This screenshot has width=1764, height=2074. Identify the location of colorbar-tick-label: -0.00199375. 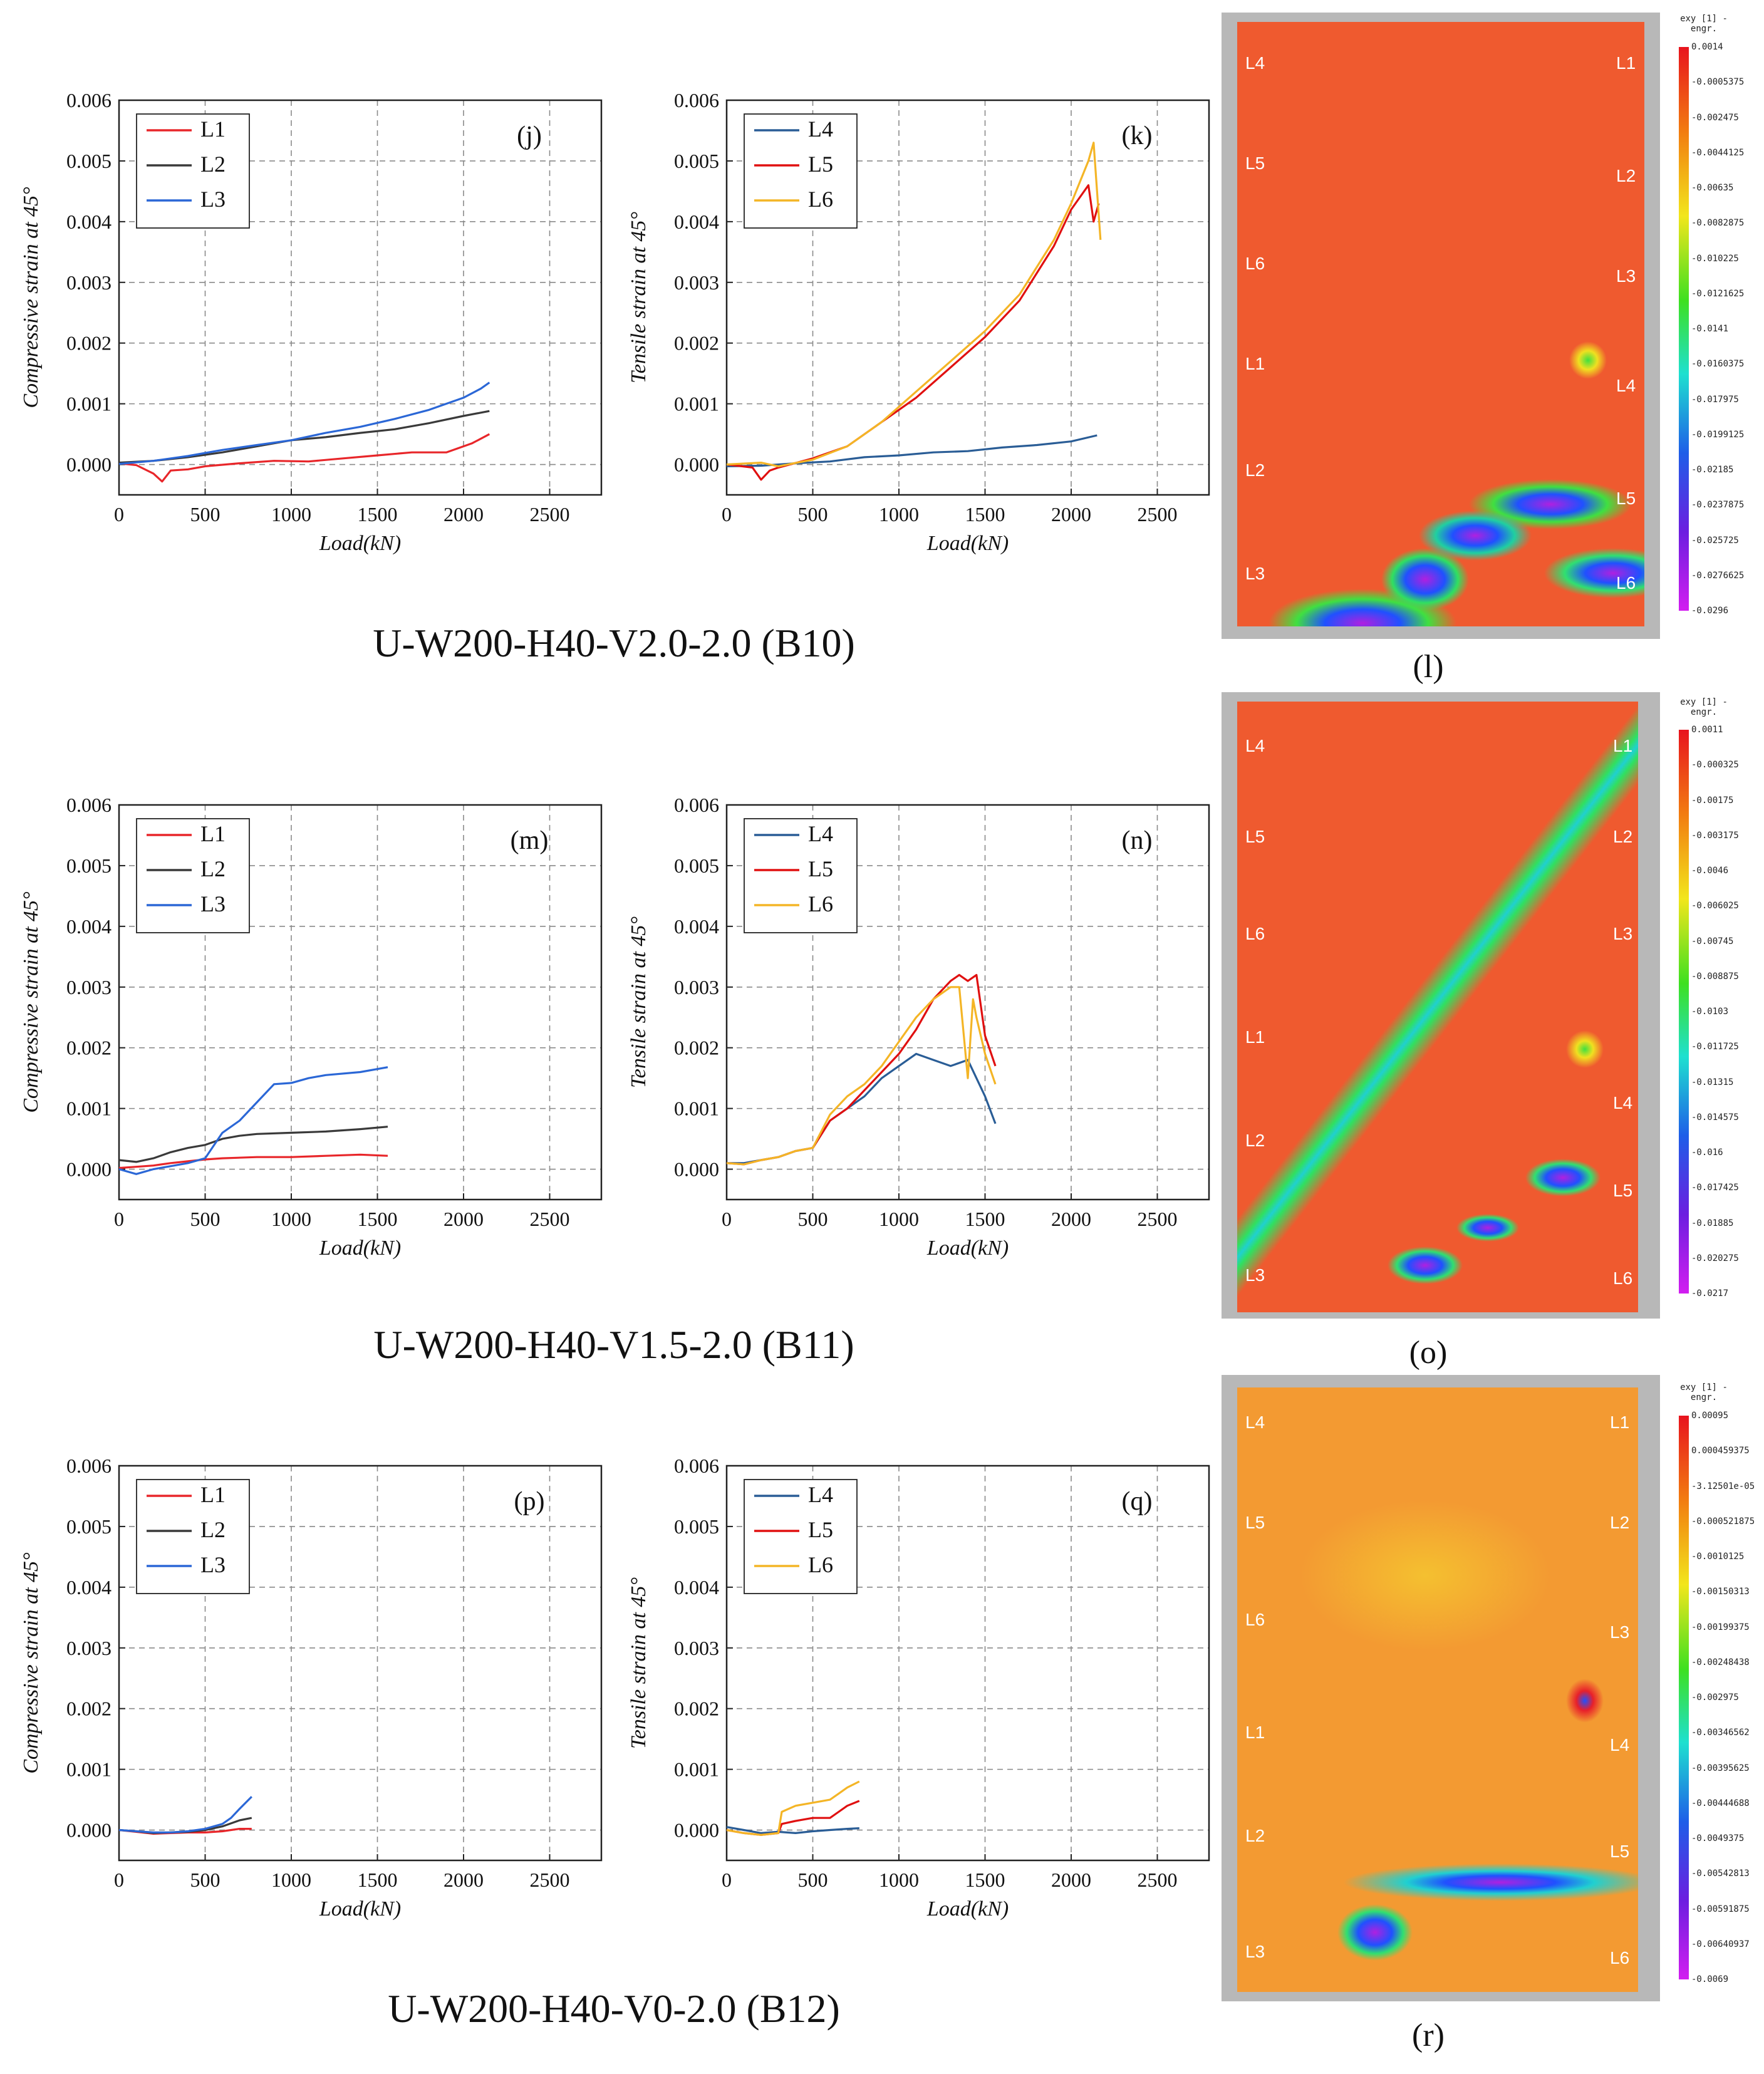
(1721, 1627).